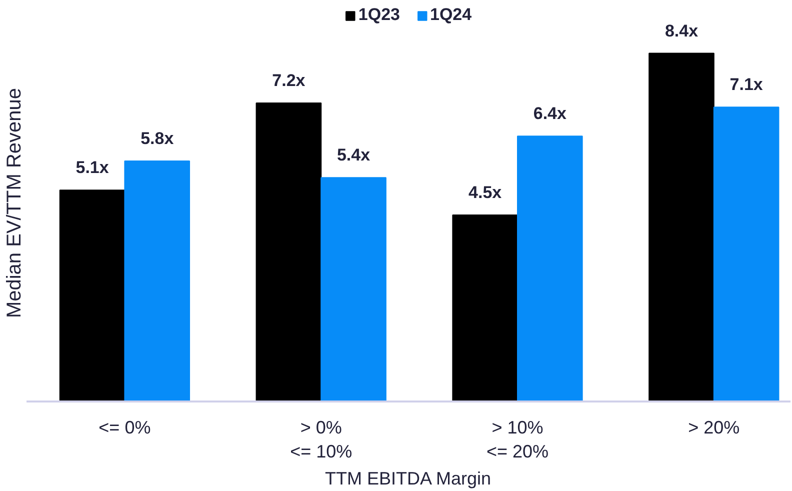  Describe the element at coordinates (451, 15) in the screenshot. I see `legend-label: 1Q24` at that location.